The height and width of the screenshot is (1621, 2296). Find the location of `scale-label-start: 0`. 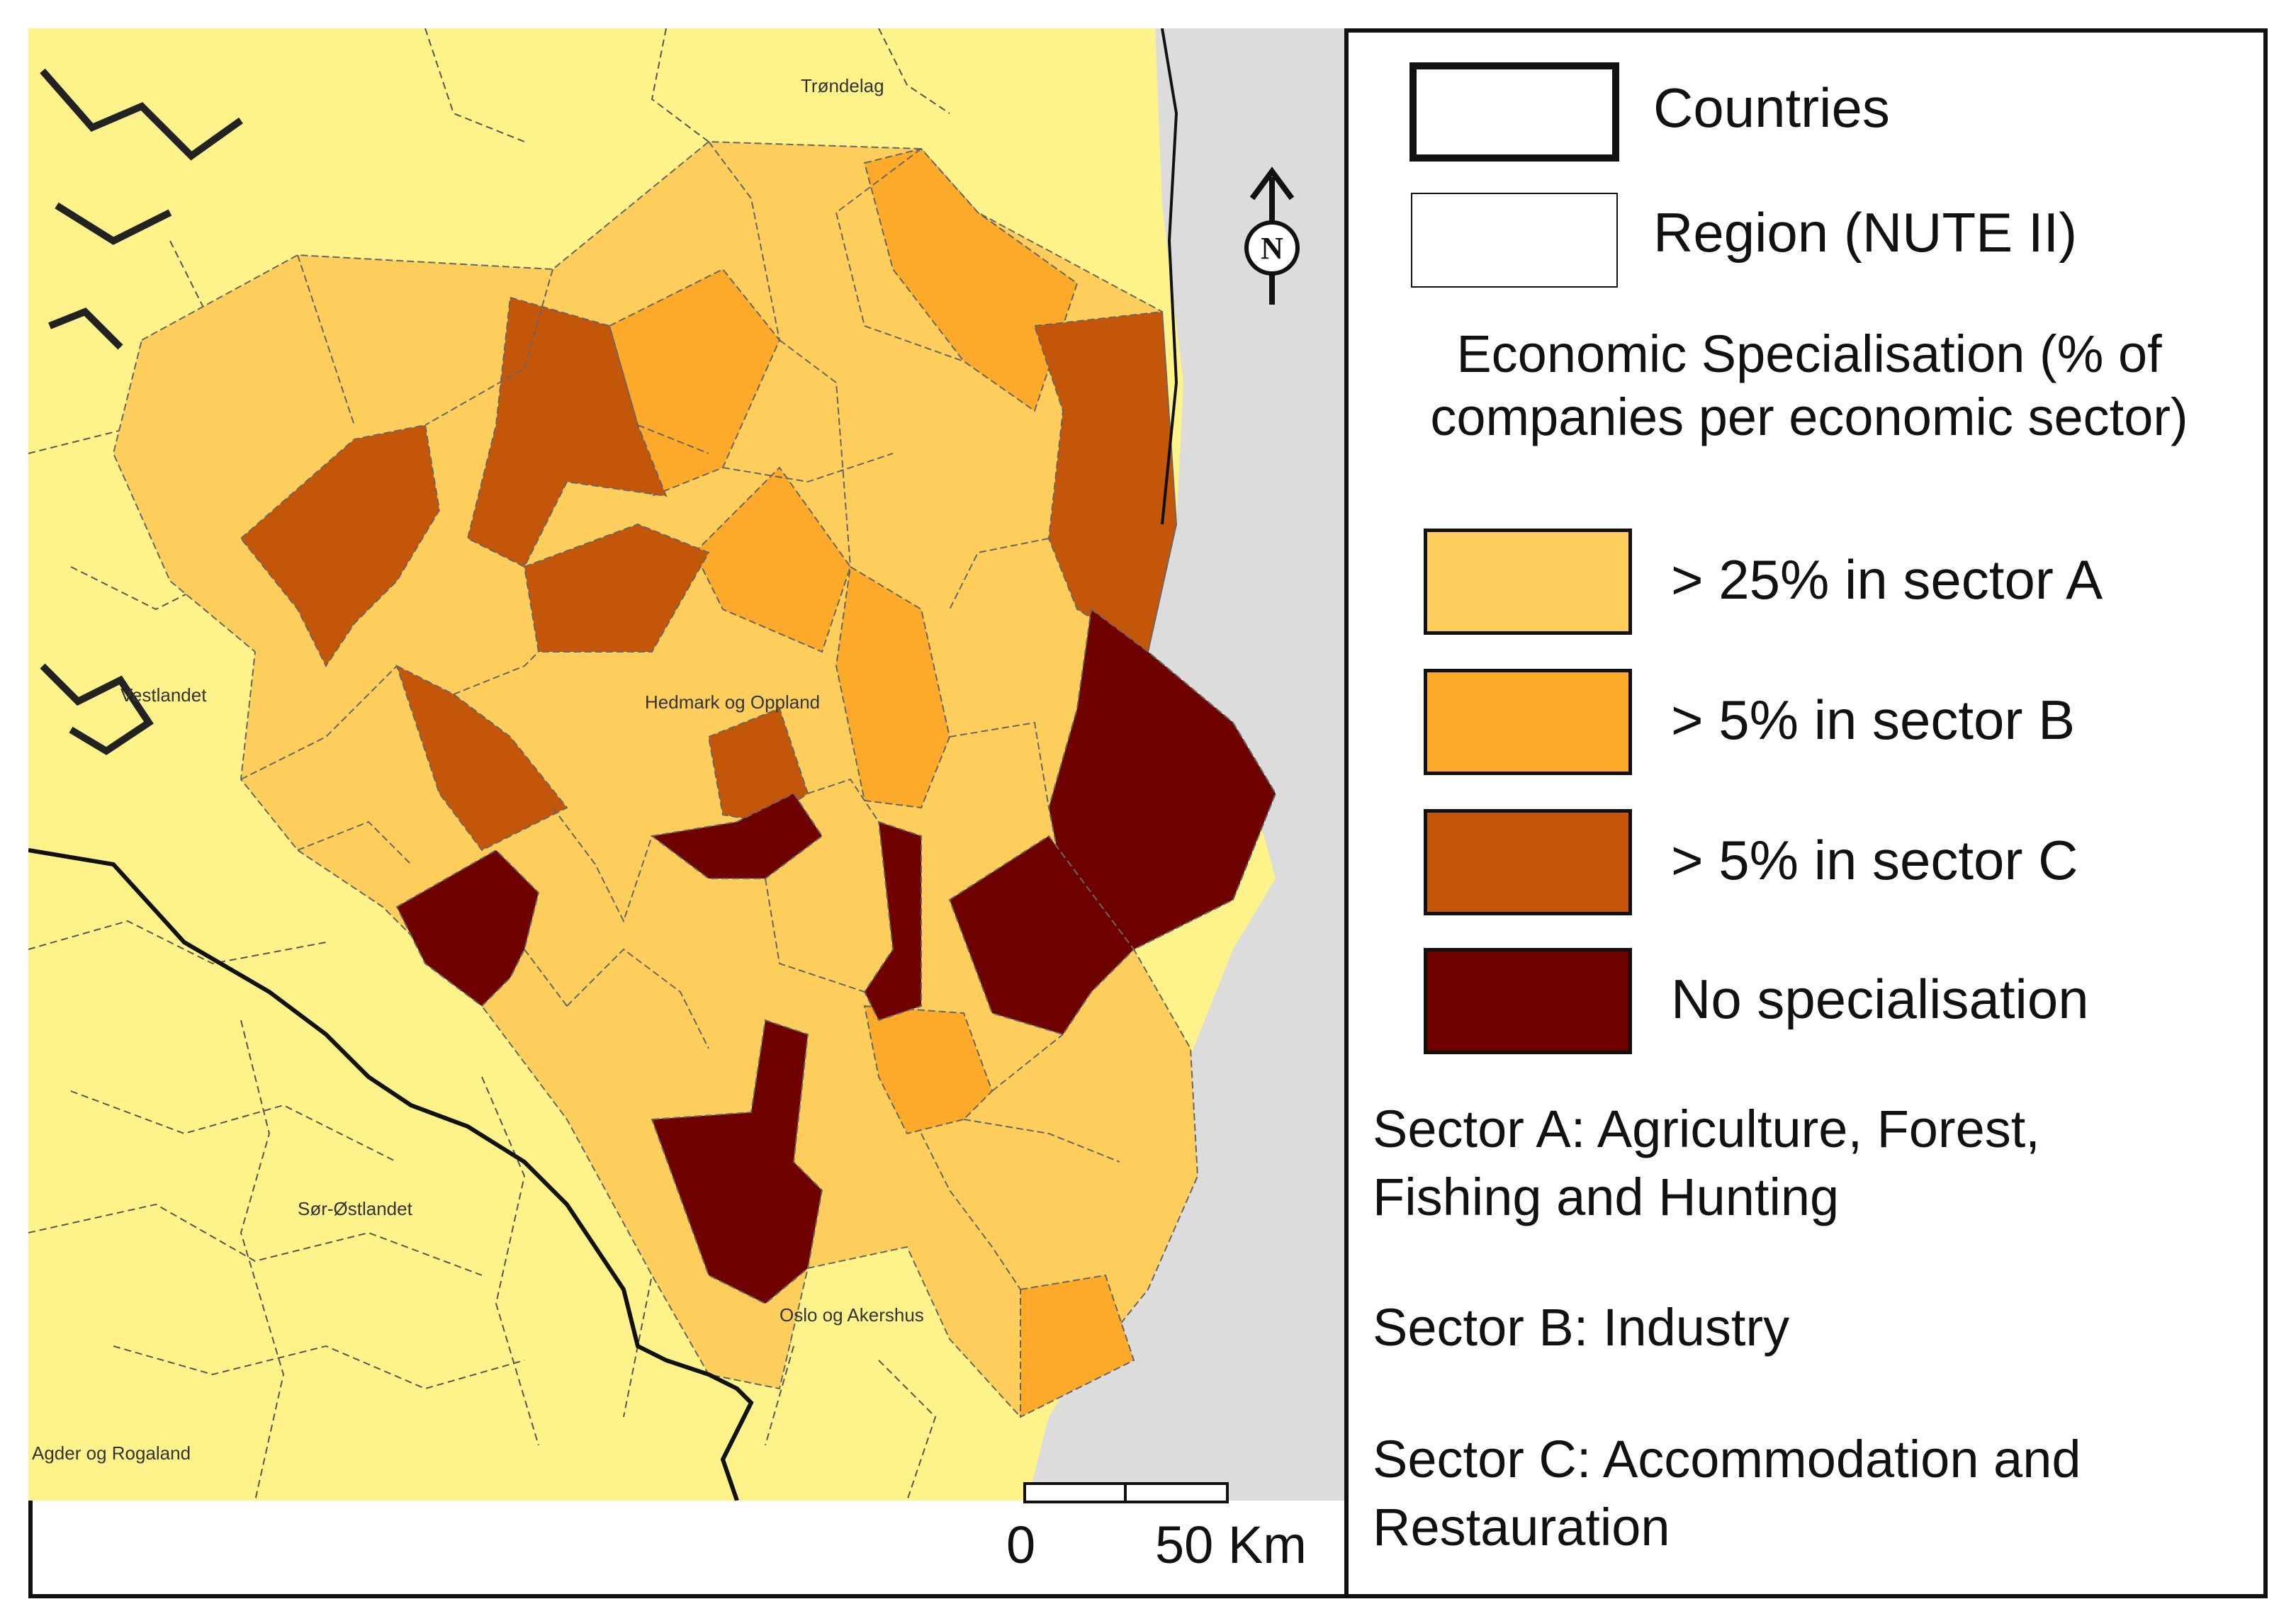

scale-label-start: 0 is located at coordinates (1021, 1544).